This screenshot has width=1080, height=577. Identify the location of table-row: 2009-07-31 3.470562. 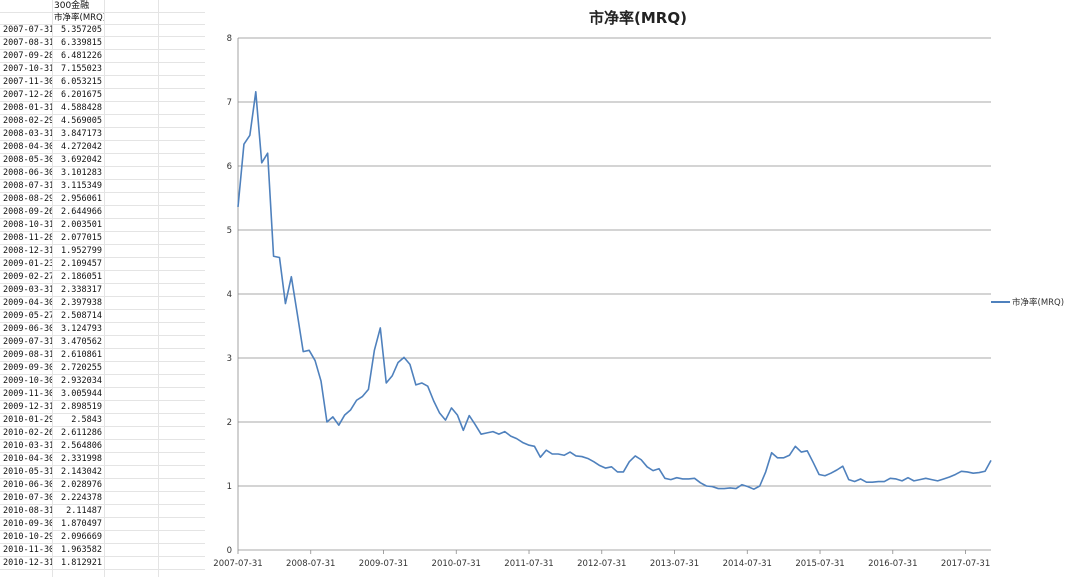
(102, 342).